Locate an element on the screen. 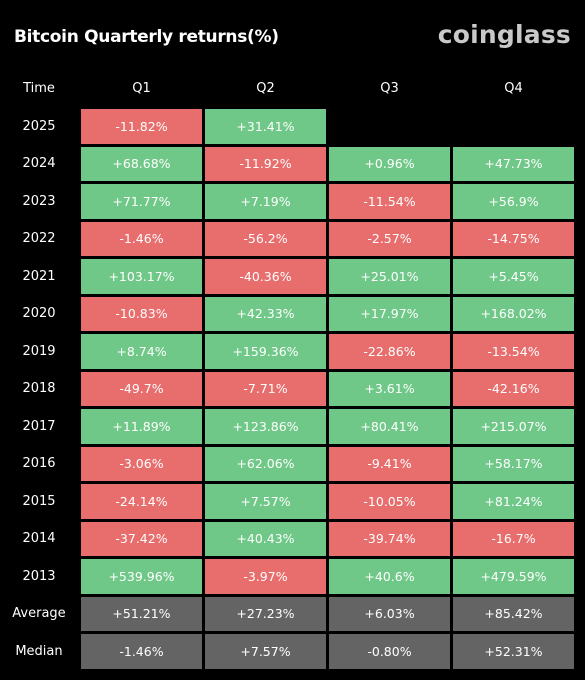 Image resolution: width=585 pixels, height=680 pixels. column-header-q3: Q3 is located at coordinates (389, 89).